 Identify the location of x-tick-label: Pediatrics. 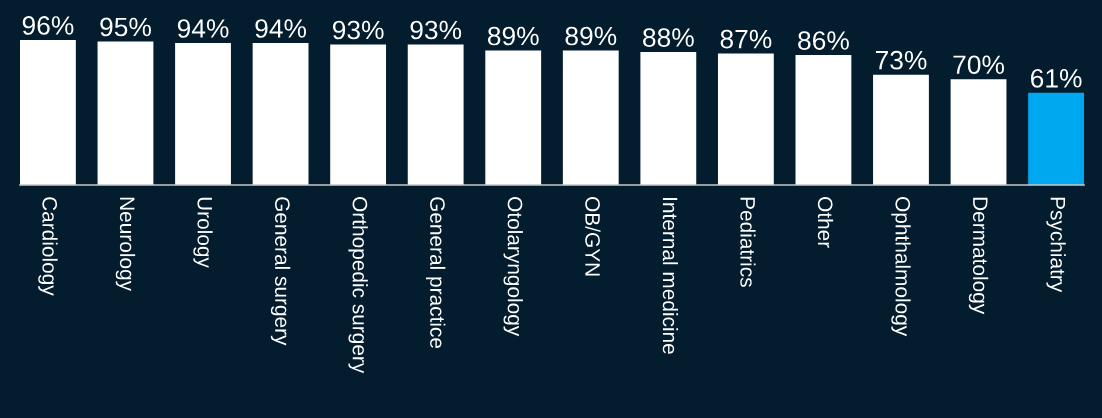
(748, 242).